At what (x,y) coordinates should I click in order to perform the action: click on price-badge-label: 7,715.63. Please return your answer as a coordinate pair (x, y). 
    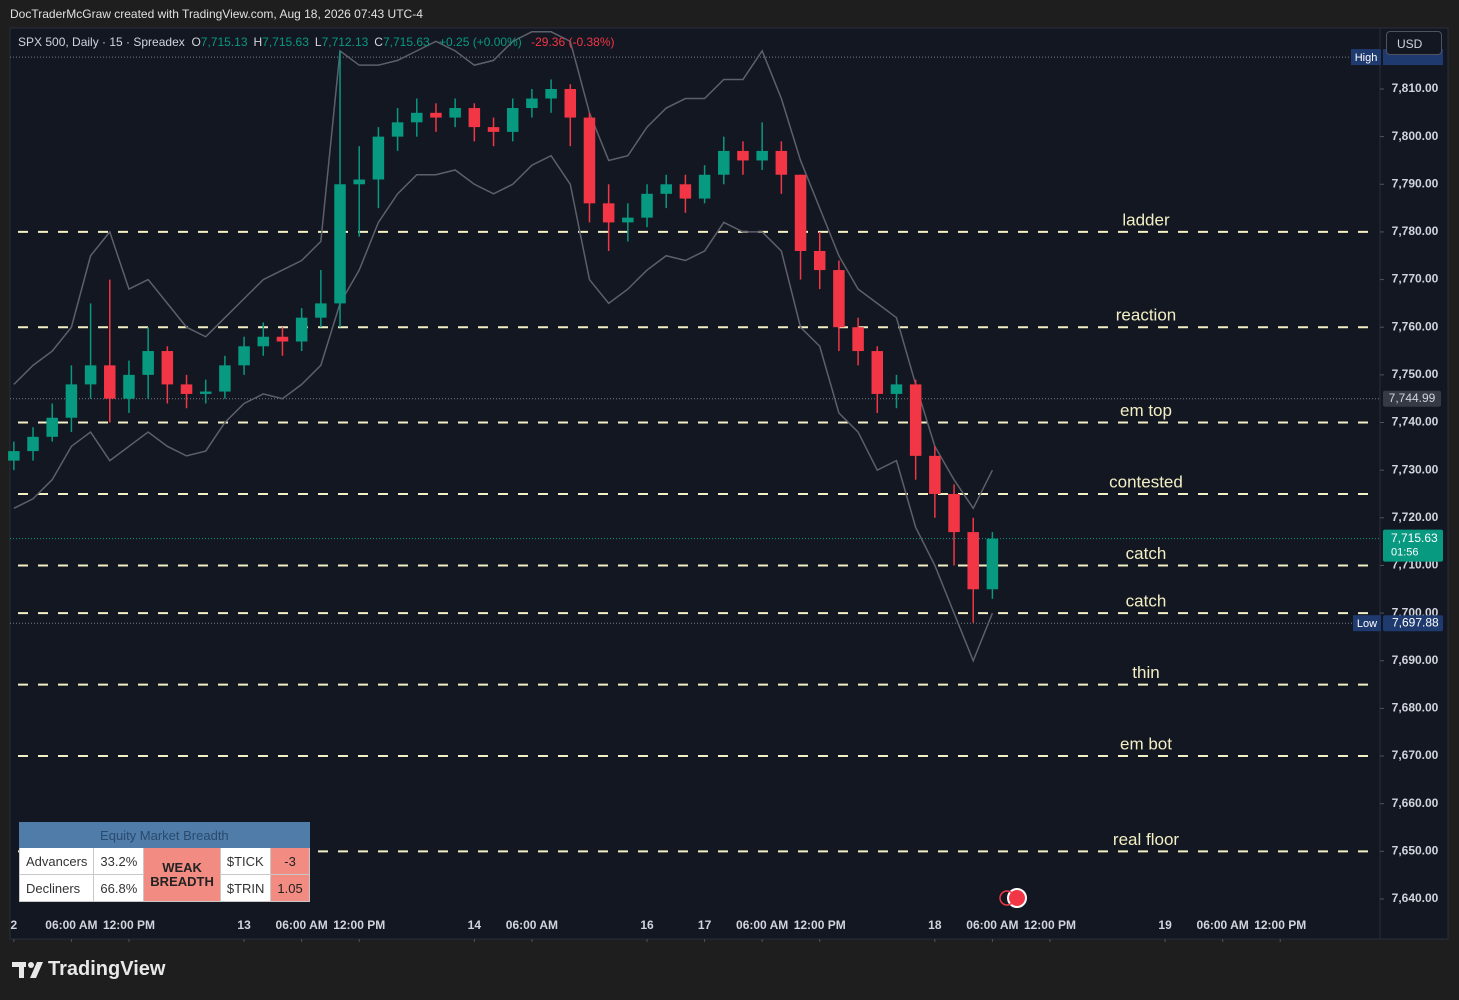
    Looking at the image, I should click on (1414, 538).